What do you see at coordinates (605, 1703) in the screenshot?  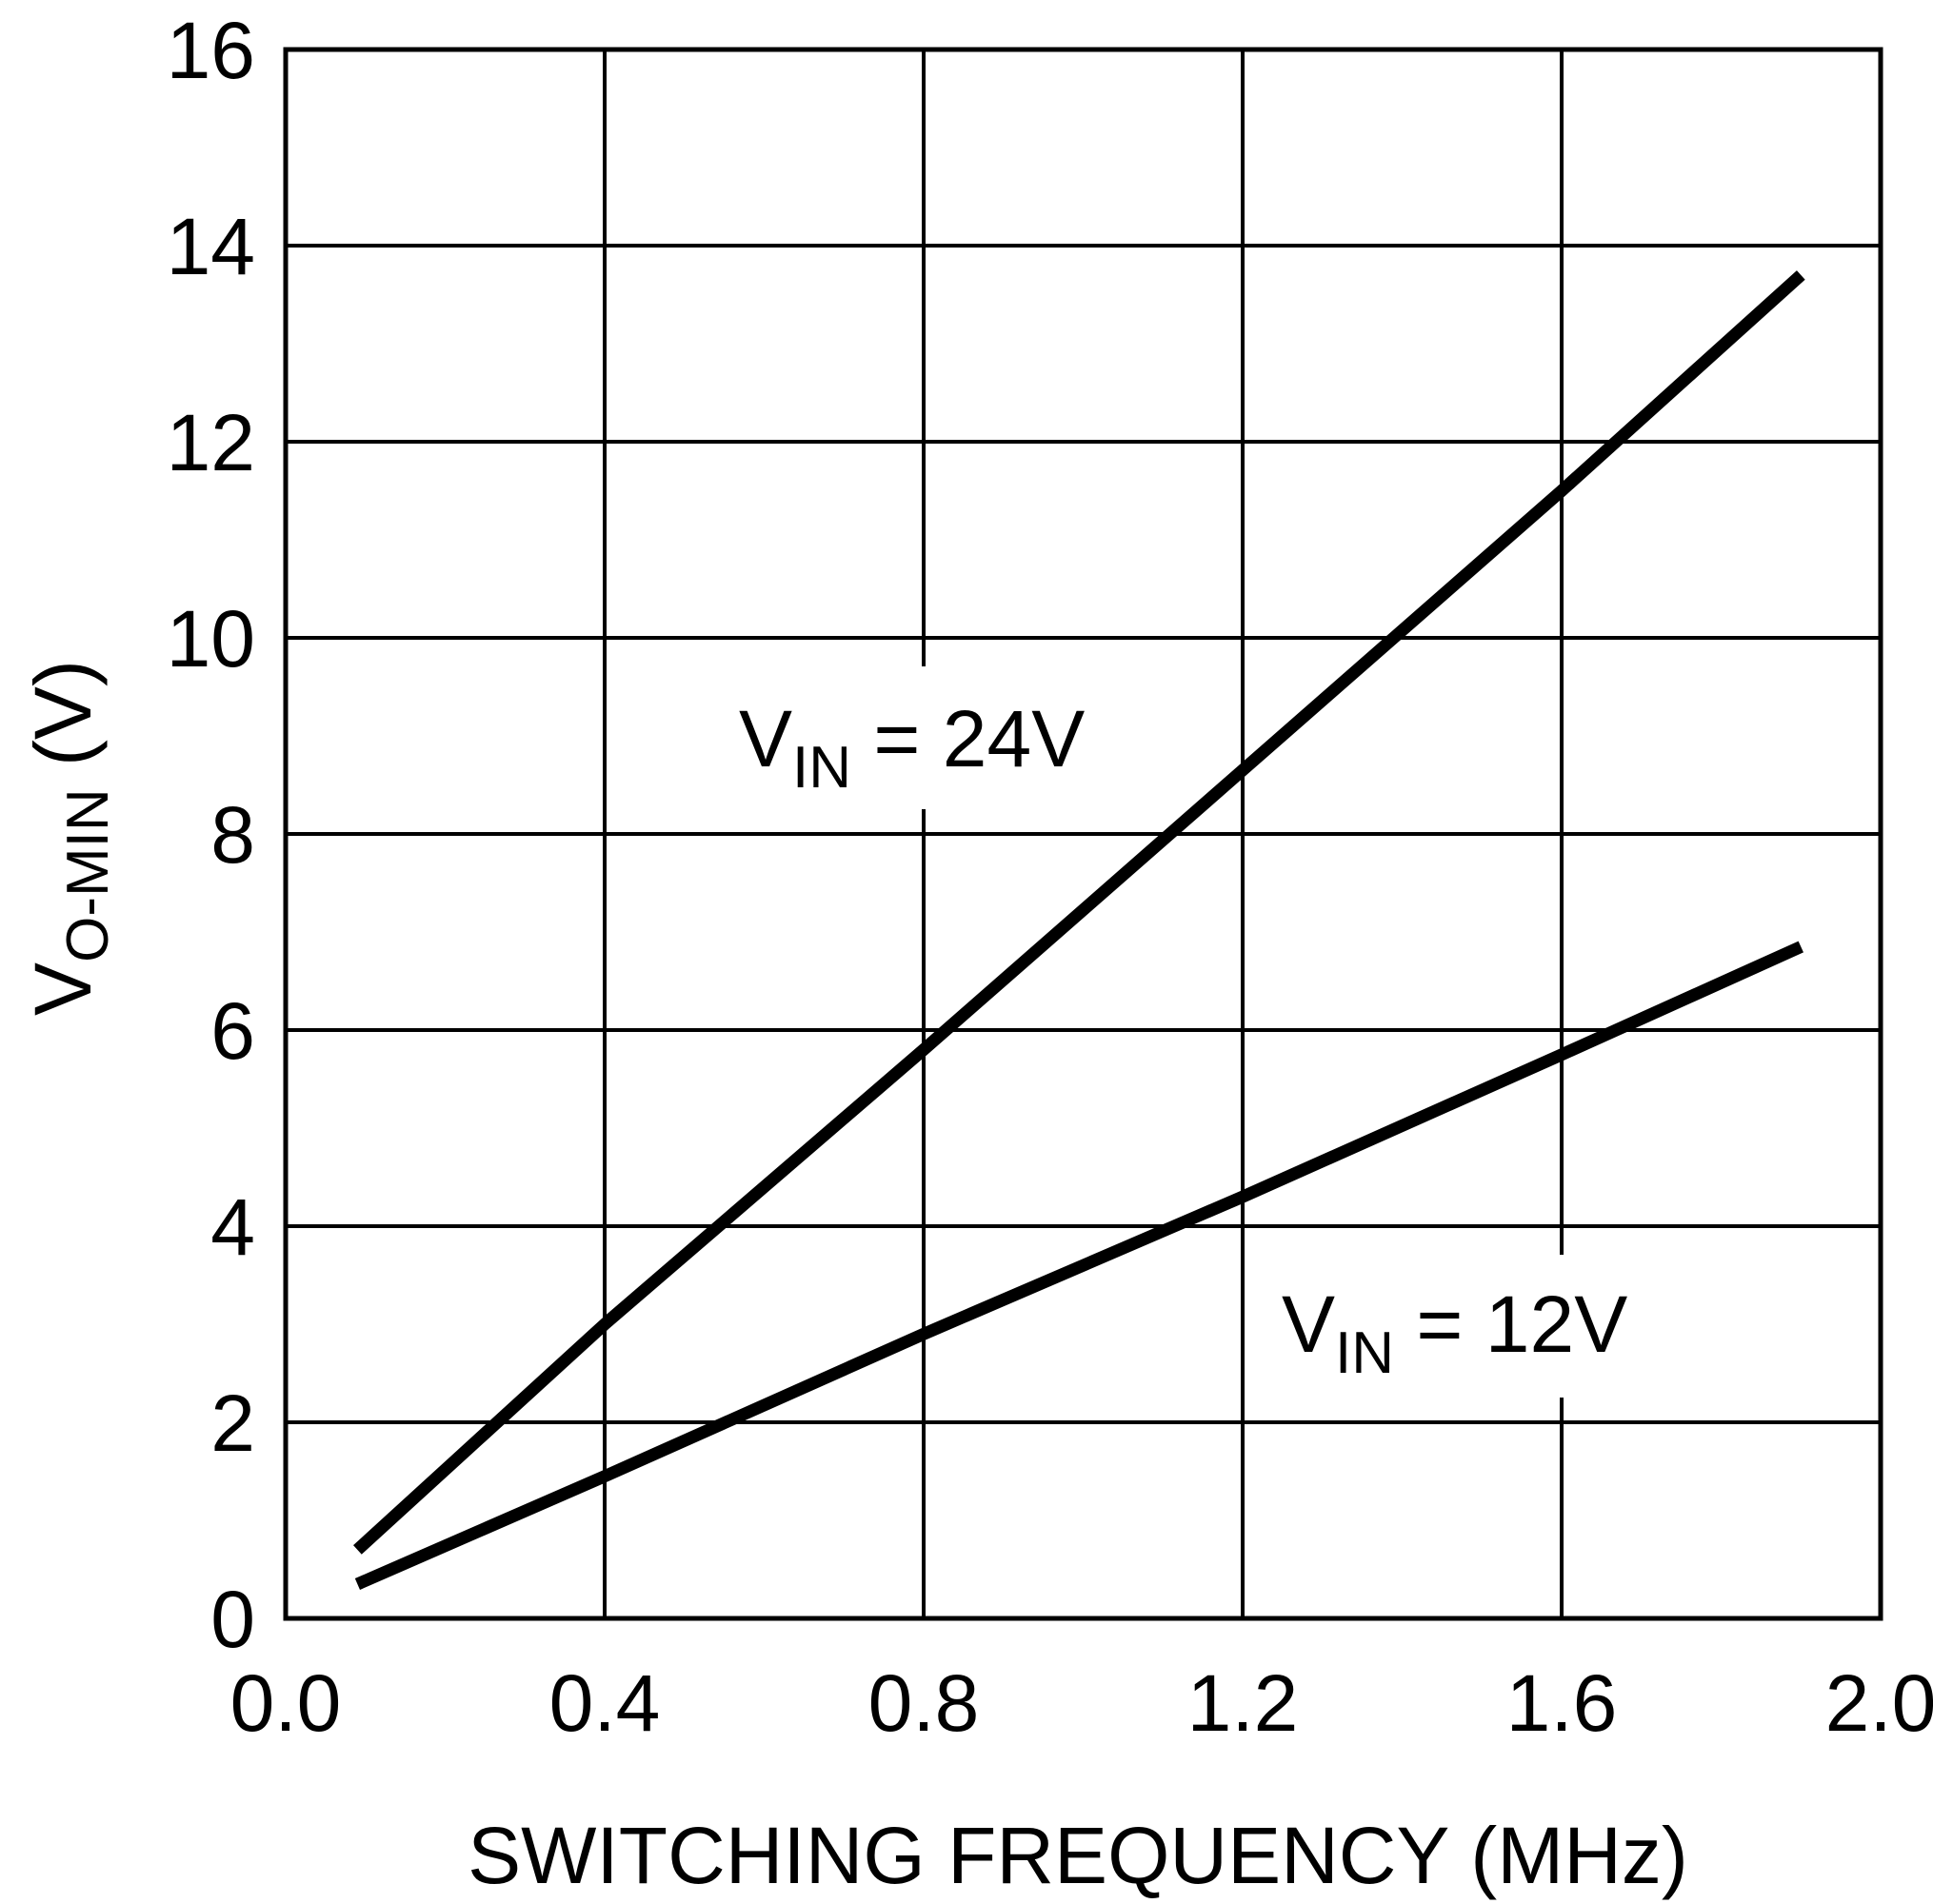 I see `x-tick-label: 0.4` at bounding box center [605, 1703].